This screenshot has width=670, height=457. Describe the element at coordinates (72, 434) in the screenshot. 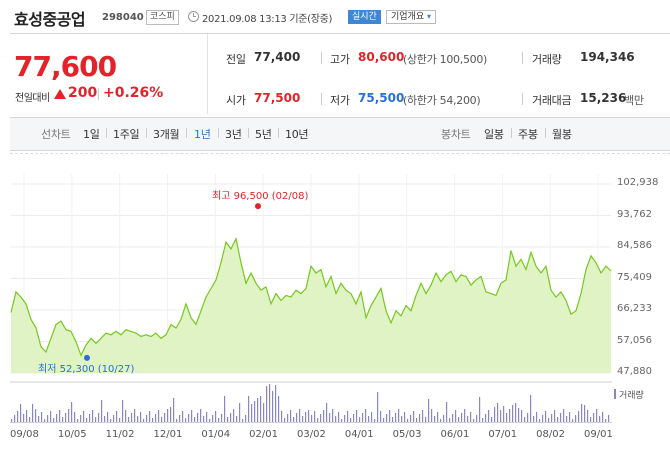

I see `x-tick-label: 10/05` at that location.